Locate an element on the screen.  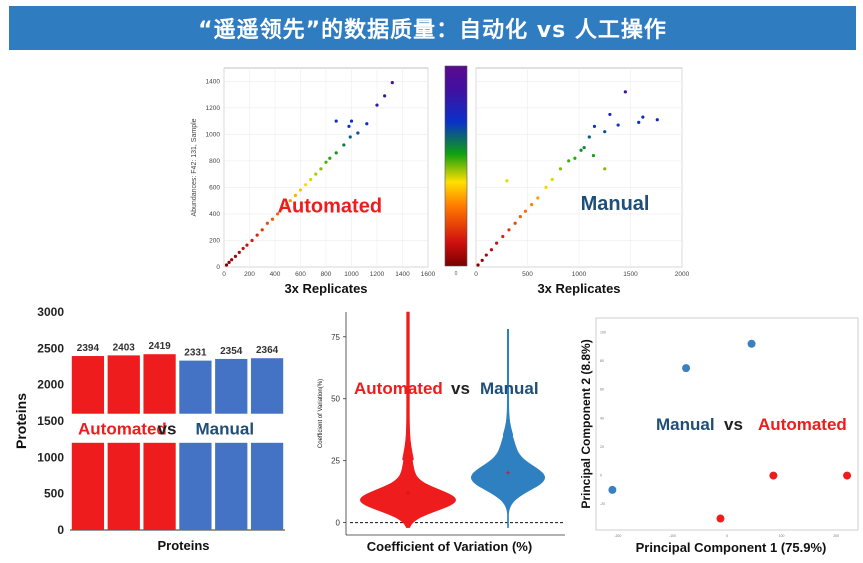
overlay-band is located at coordinates (177, 428).